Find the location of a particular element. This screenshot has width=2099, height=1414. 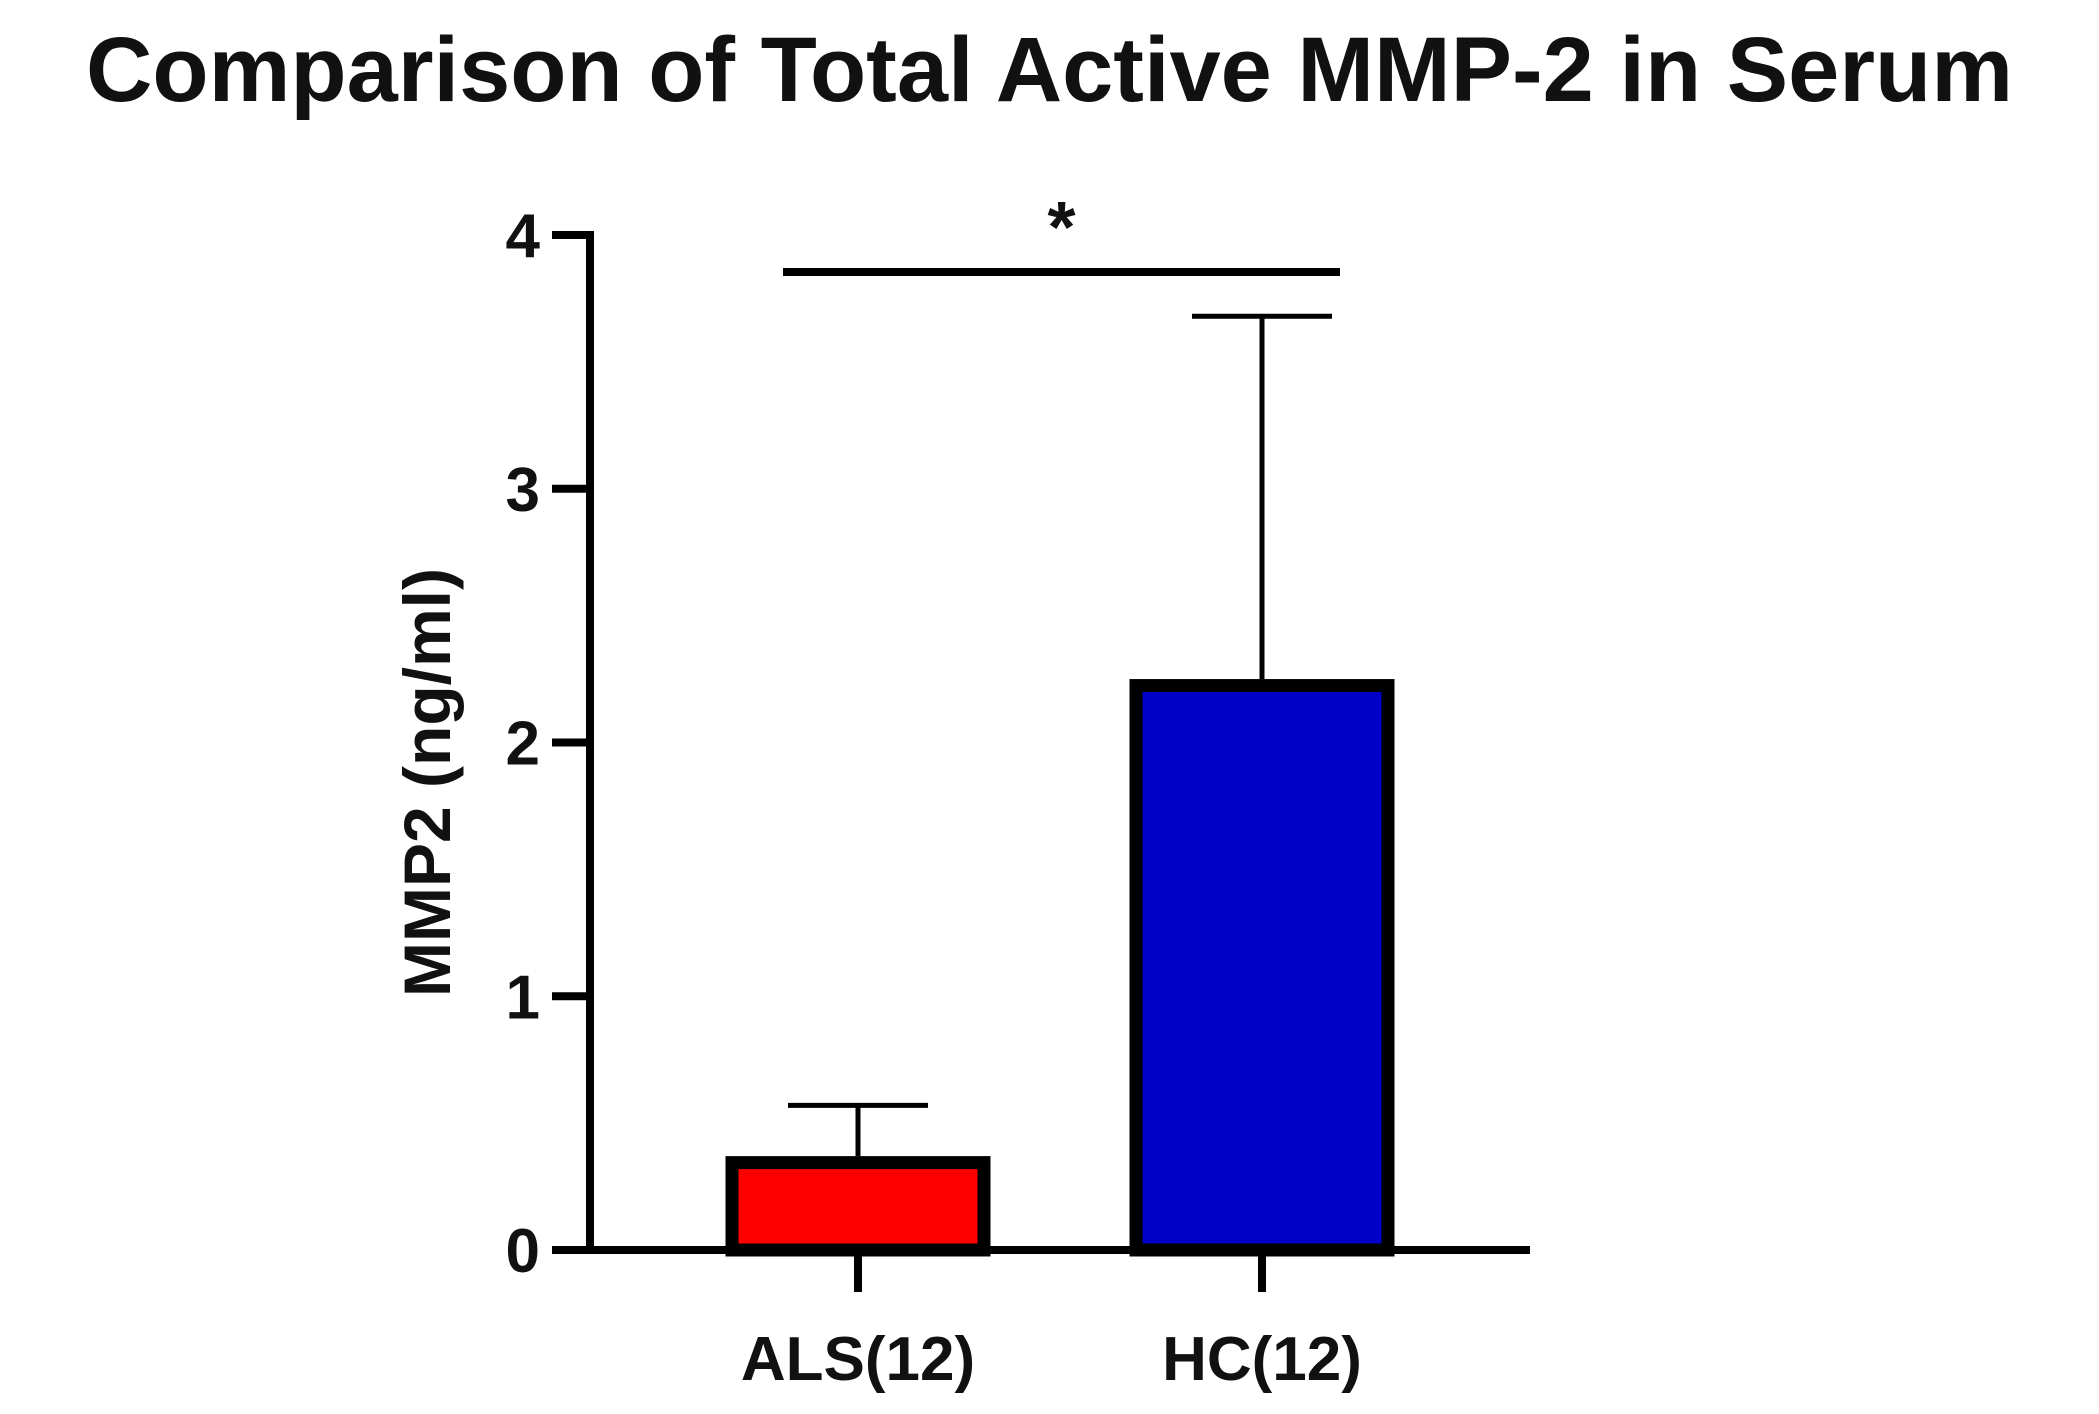

y-tick-label: 2 is located at coordinates (523, 744).